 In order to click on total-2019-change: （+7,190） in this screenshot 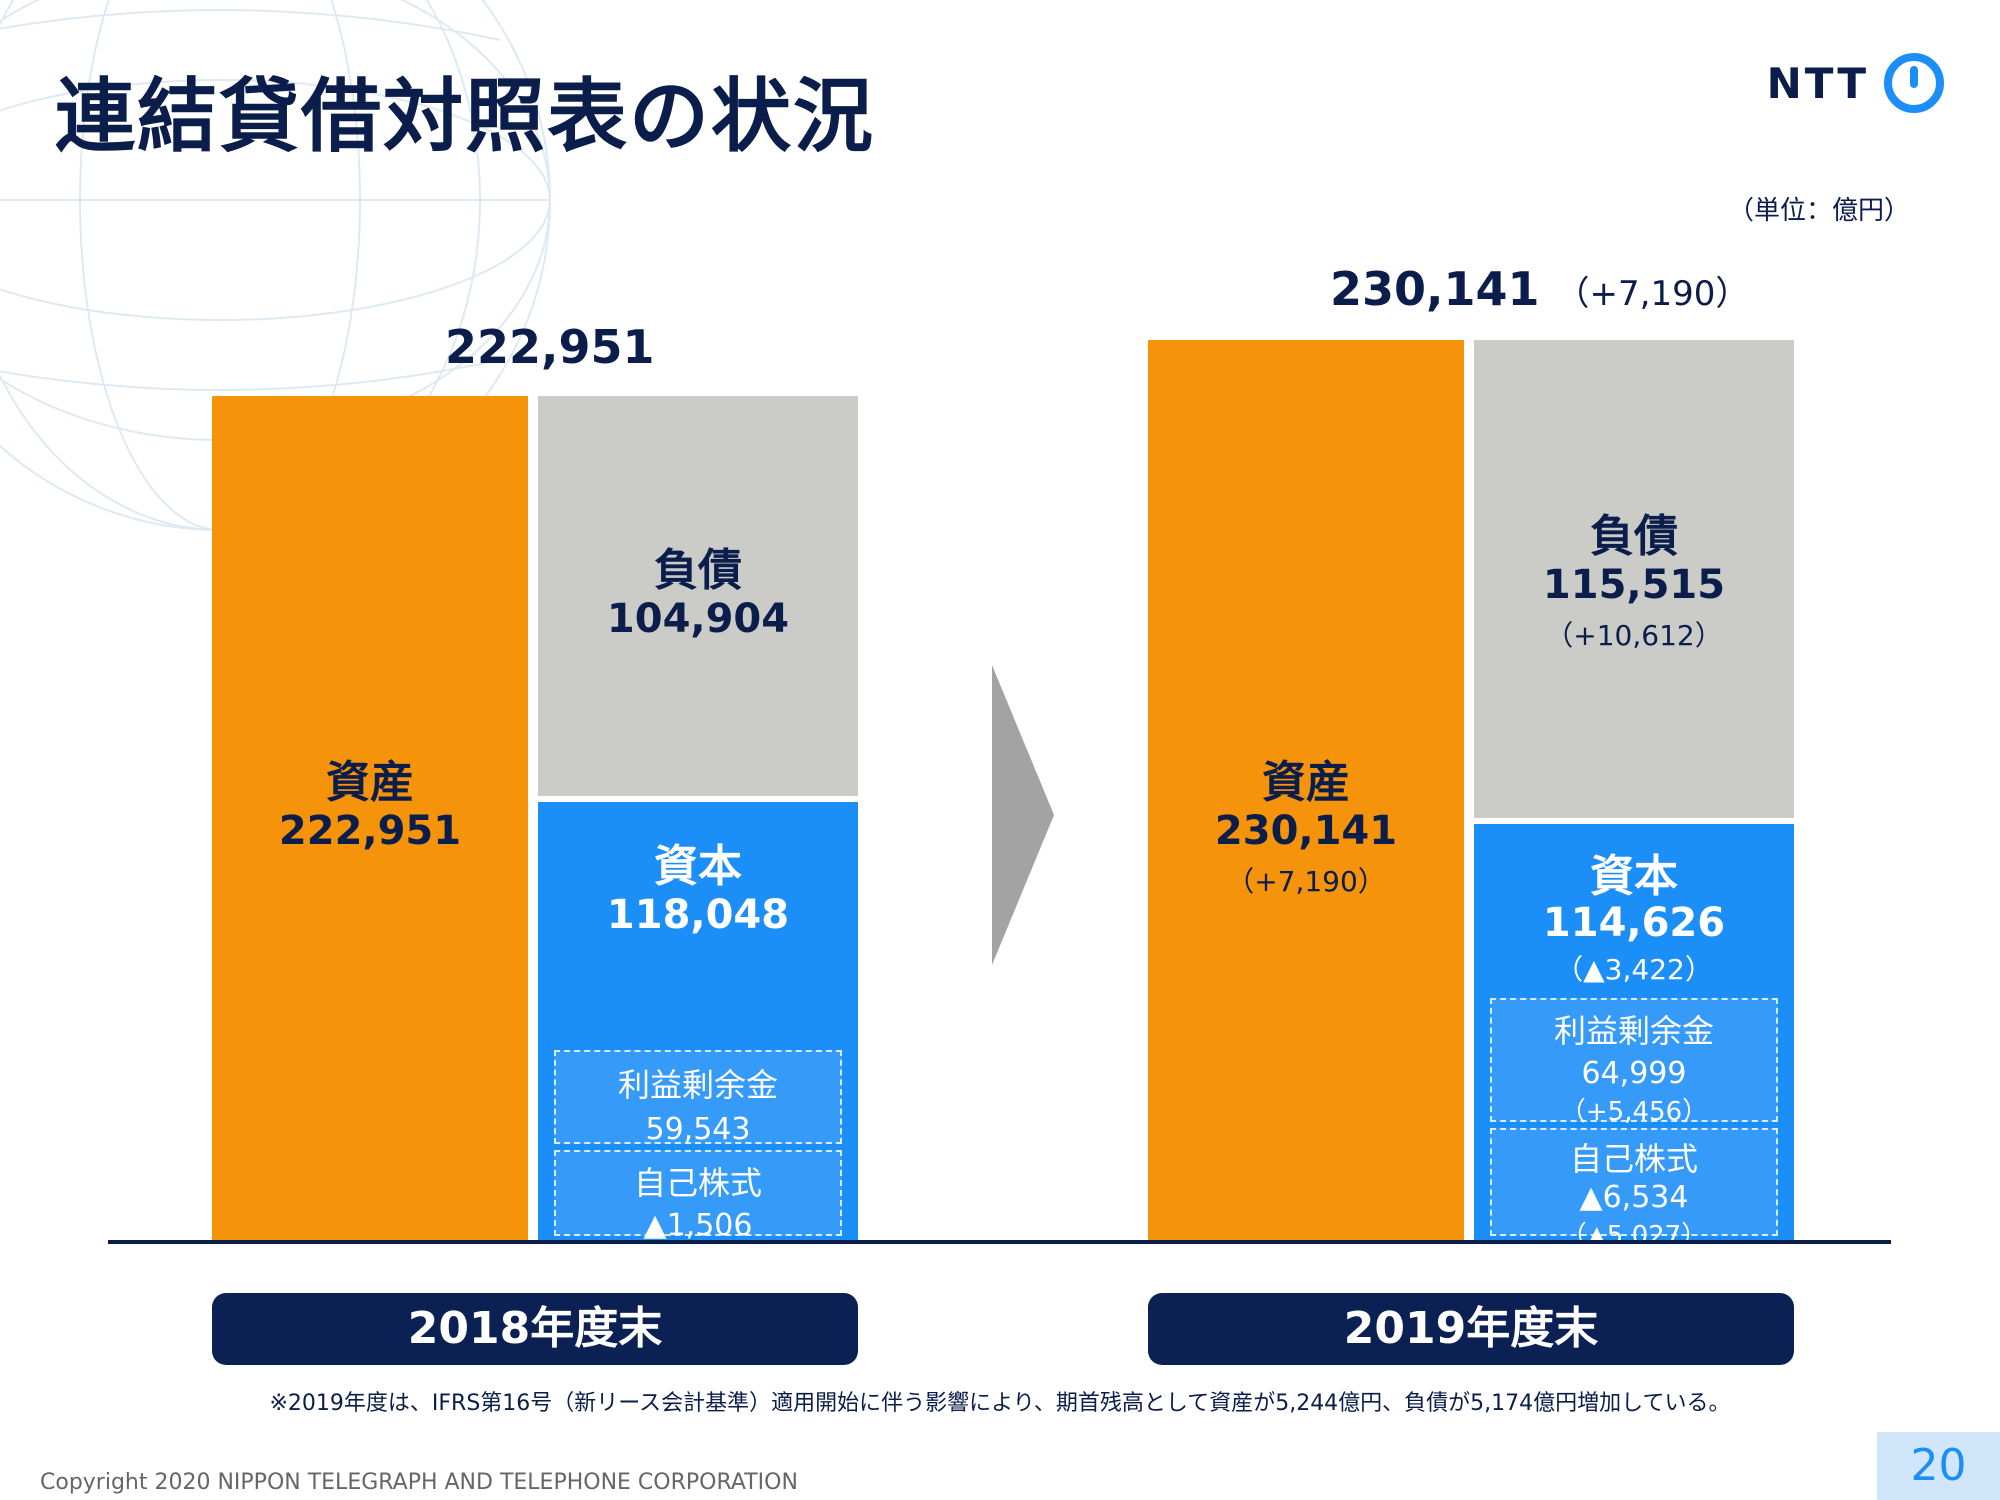, I will do `click(1652, 294)`.